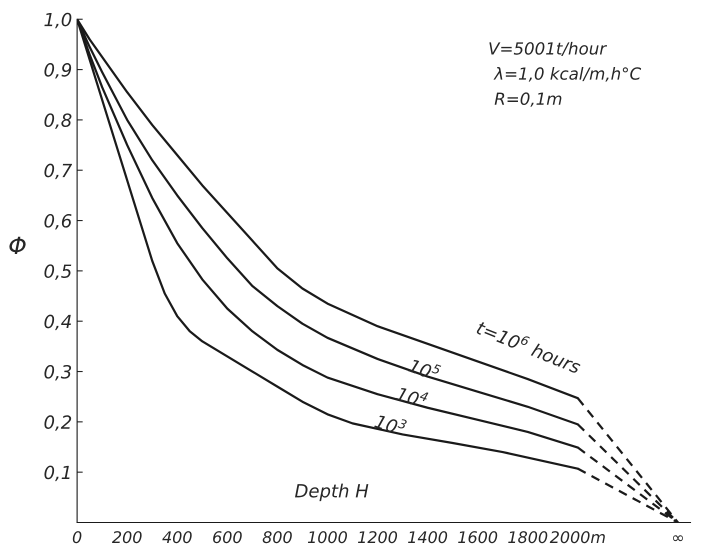  I want to click on y-tick-label: 0,7, so click(58, 172).